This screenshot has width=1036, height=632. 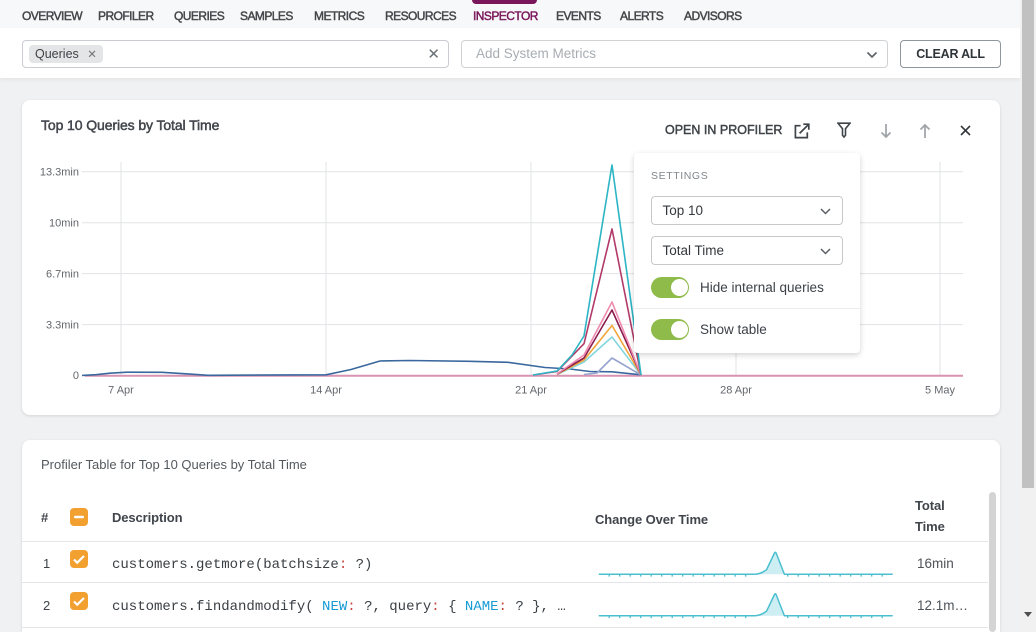 What do you see at coordinates (76, 376) in the screenshot?
I see `svg-text: 0` at bounding box center [76, 376].